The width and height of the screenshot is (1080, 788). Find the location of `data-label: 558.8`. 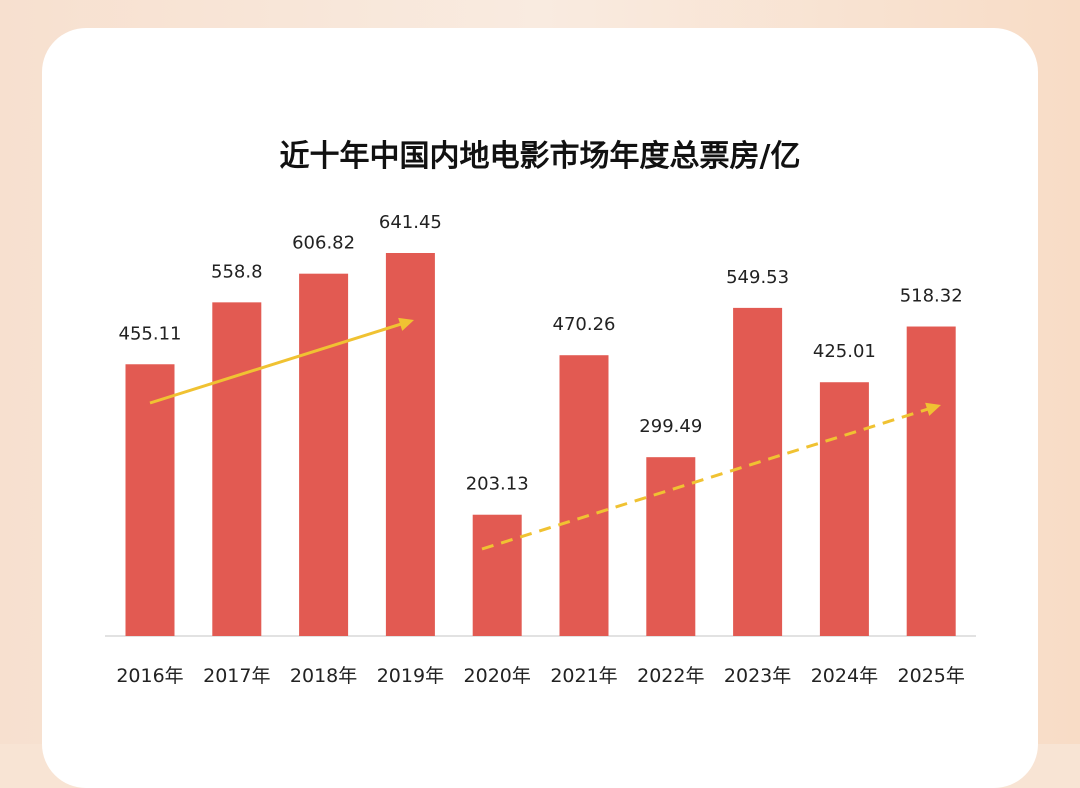

data-label: 558.8 is located at coordinates (237, 271).